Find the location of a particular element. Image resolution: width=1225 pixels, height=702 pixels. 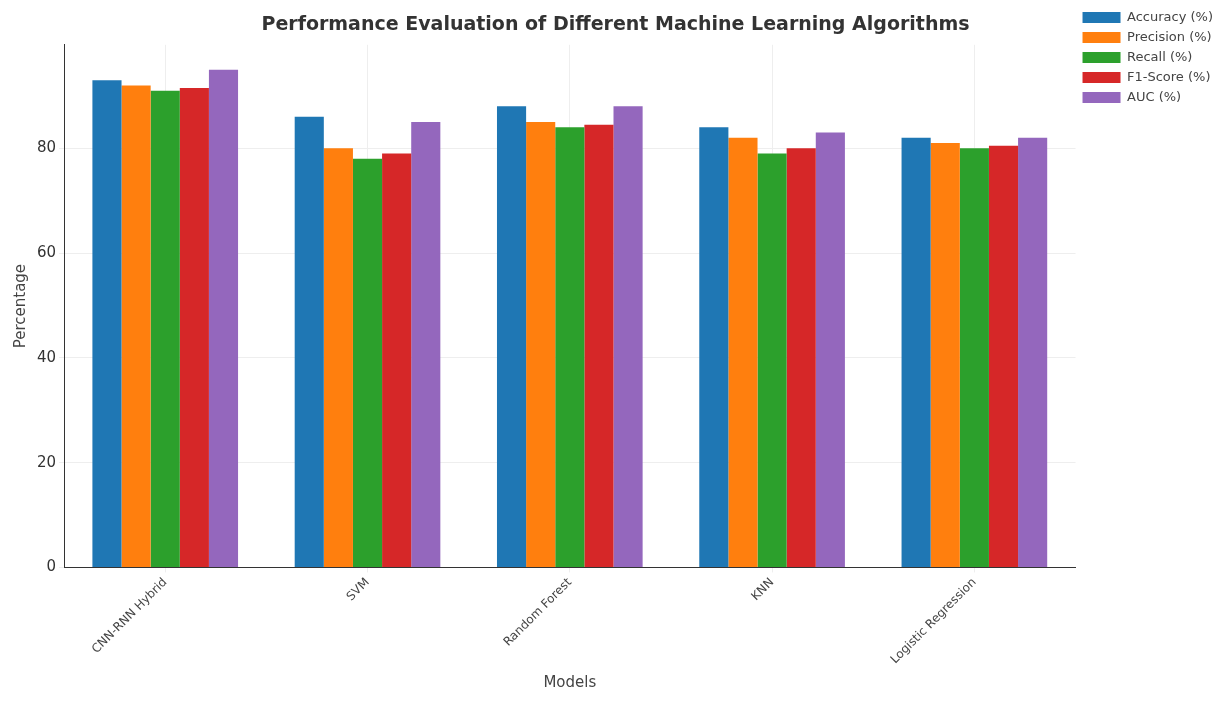

y-axis-title: Percentage is located at coordinates (19, 306).